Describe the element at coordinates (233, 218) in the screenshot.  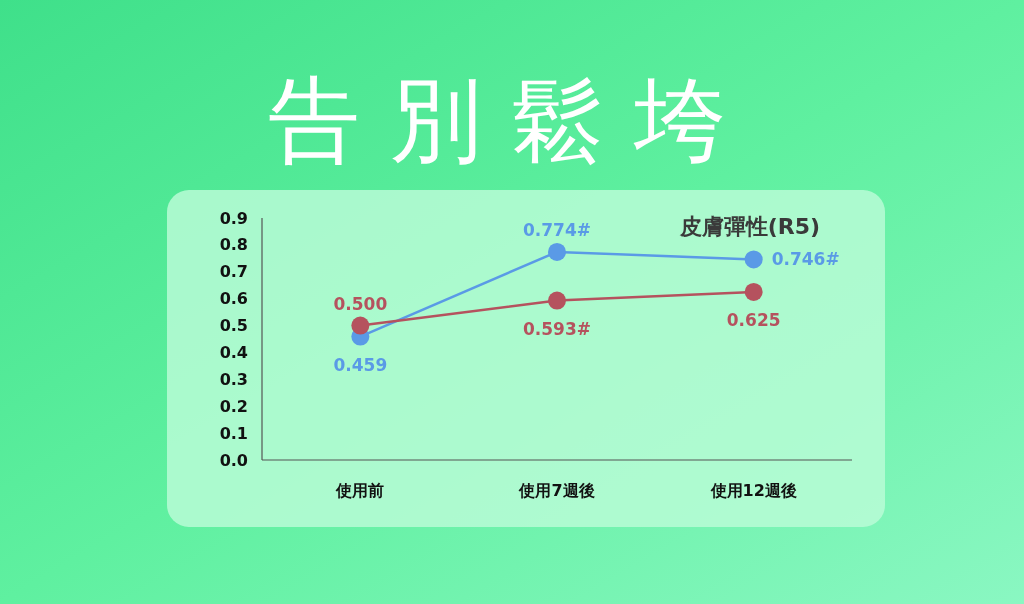
I see `y-tick-label: 0.9` at that location.